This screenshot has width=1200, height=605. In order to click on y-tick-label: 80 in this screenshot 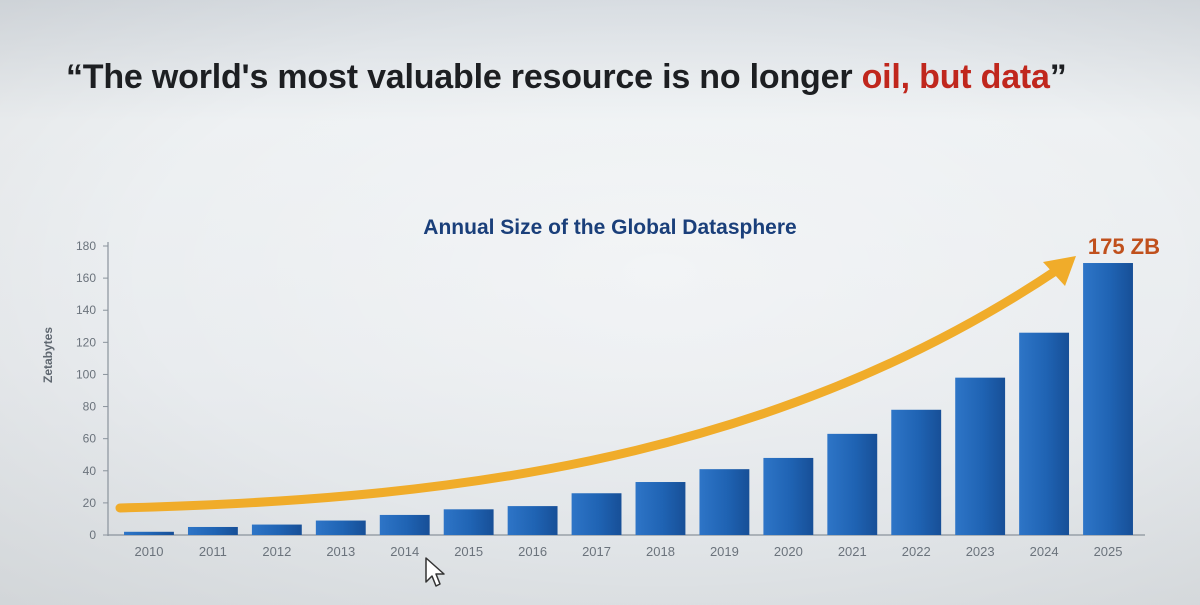, I will do `click(90, 407)`.